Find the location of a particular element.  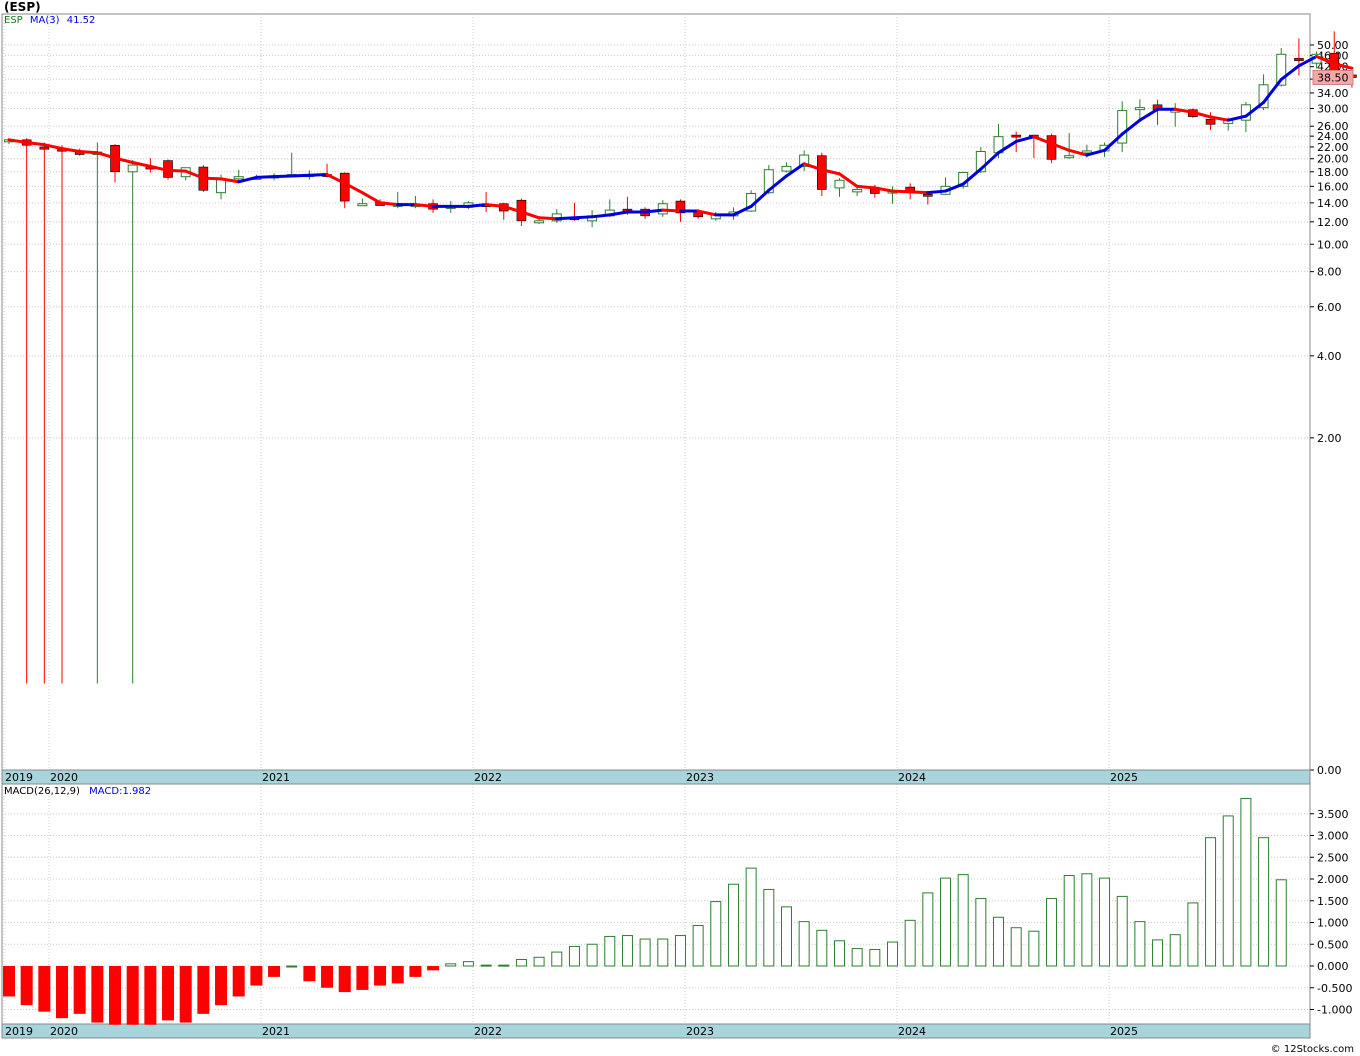

year-axis-band-bottom is located at coordinates (656, 1031).